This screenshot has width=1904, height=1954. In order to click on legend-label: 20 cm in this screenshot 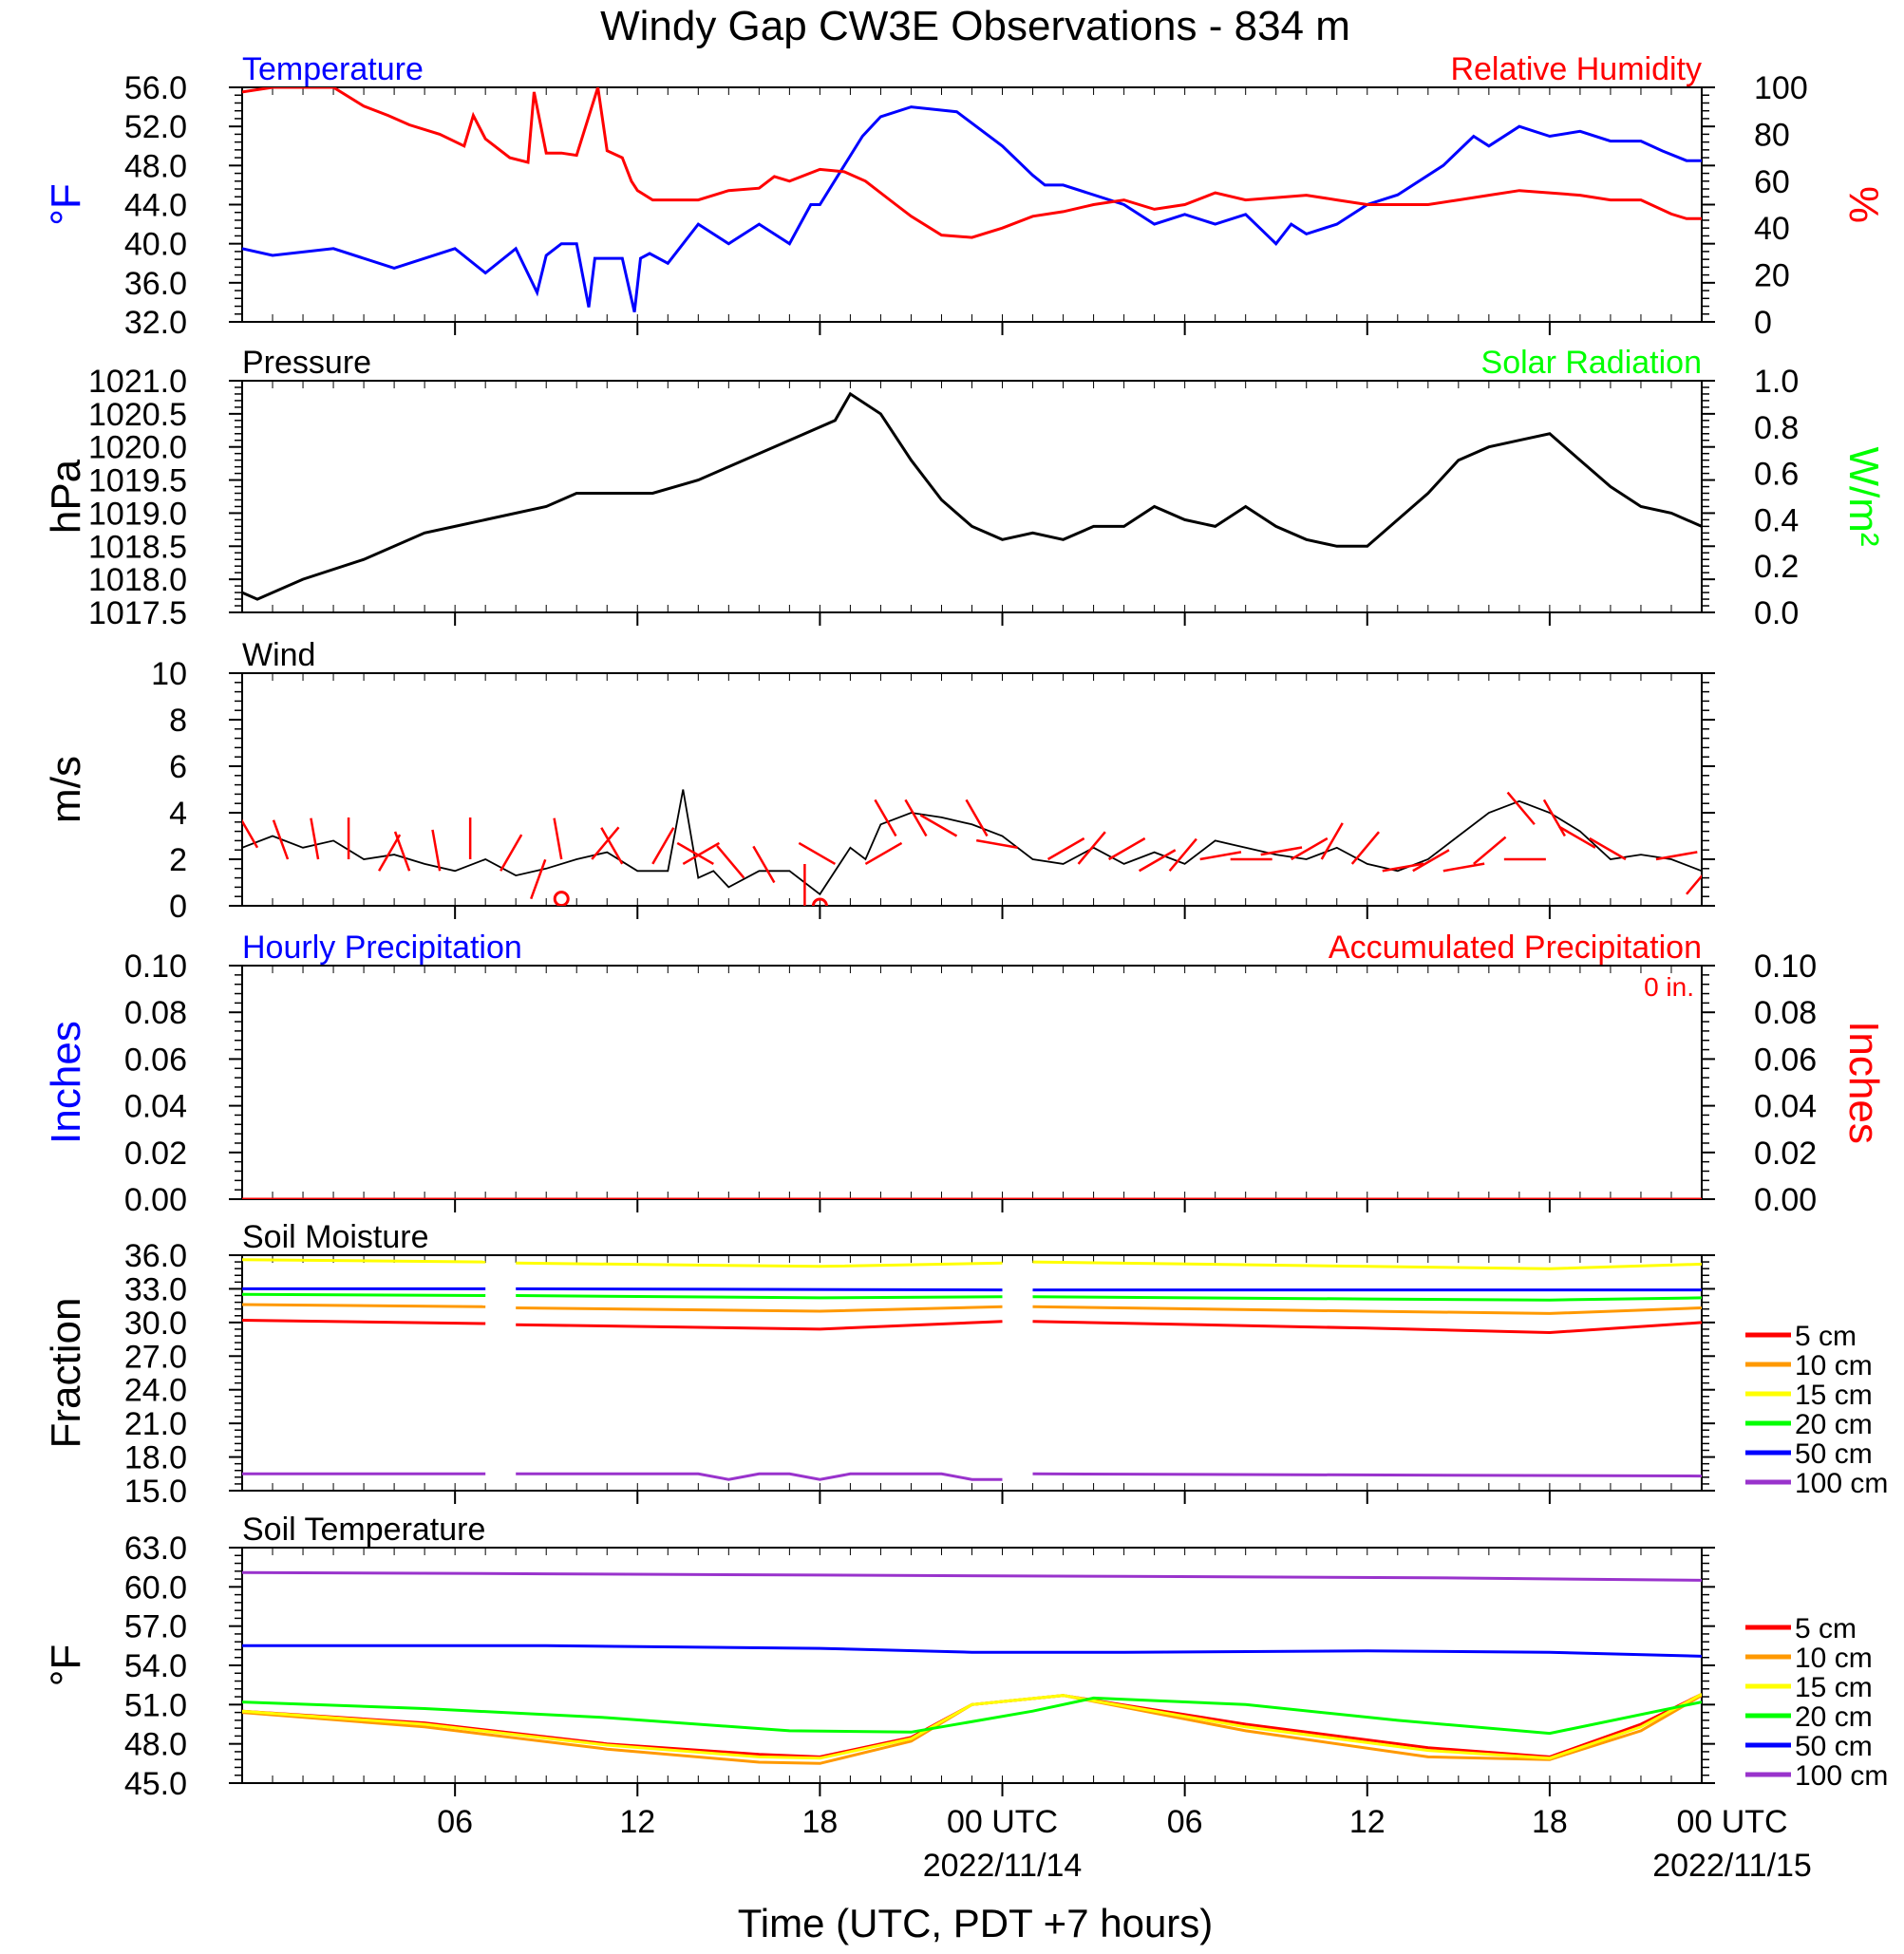, I will do `click(1834, 1717)`.